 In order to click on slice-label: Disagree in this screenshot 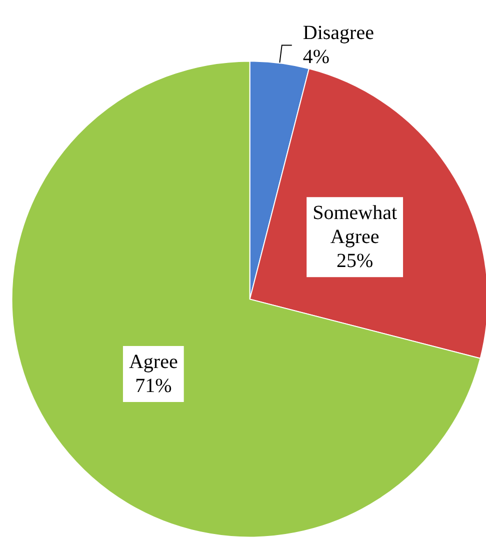, I will do `click(338, 33)`.